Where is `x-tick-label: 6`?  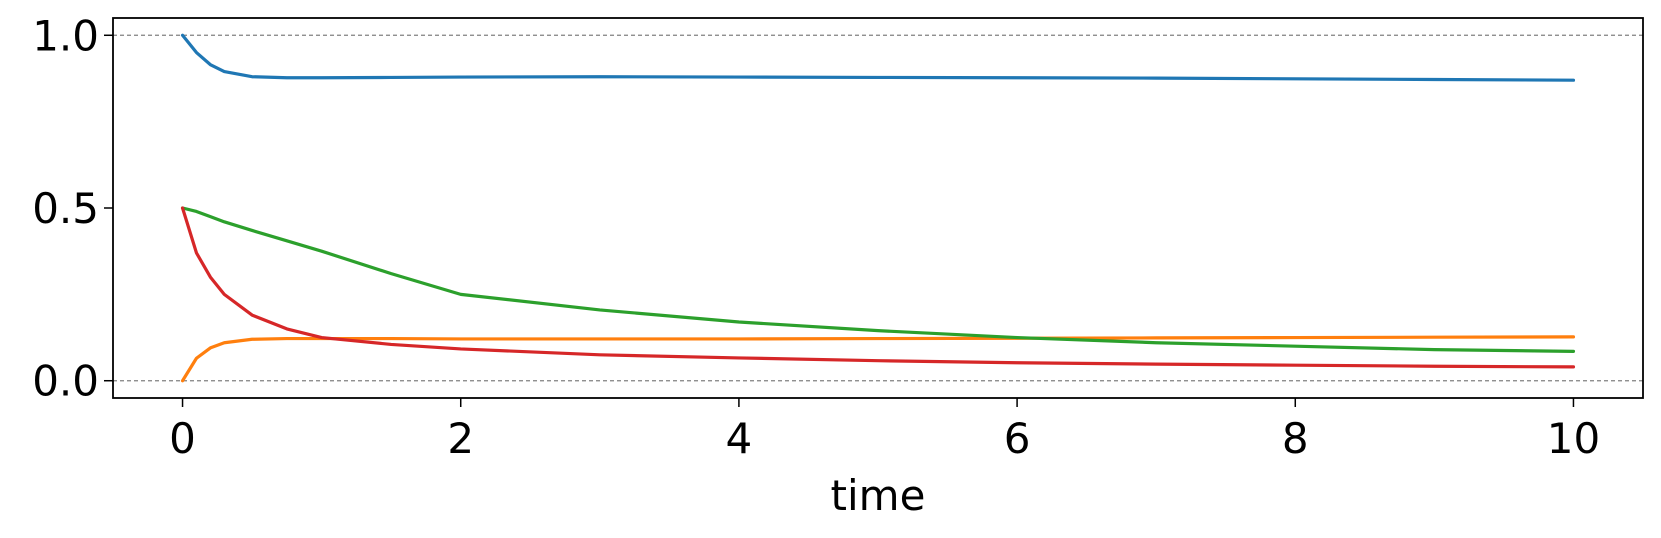 x-tick-label: 6 is located at coordinates (1017, 438).